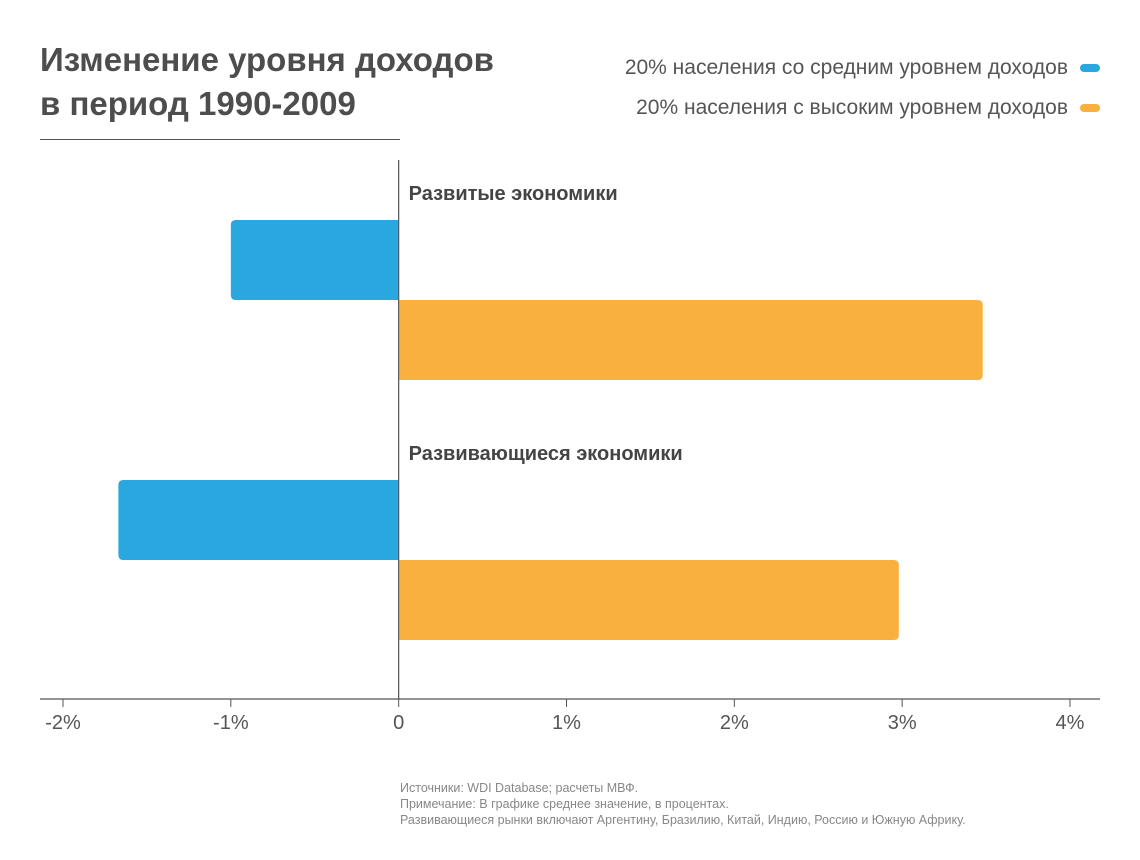 The width and height of the screenshot is (1140, 860). What do you see at coordinates (846, 67) in the screenshot?
I see `legend-label-middle-income: 20% населения со средним уровнем доходов` at bounding box center [846, 67].